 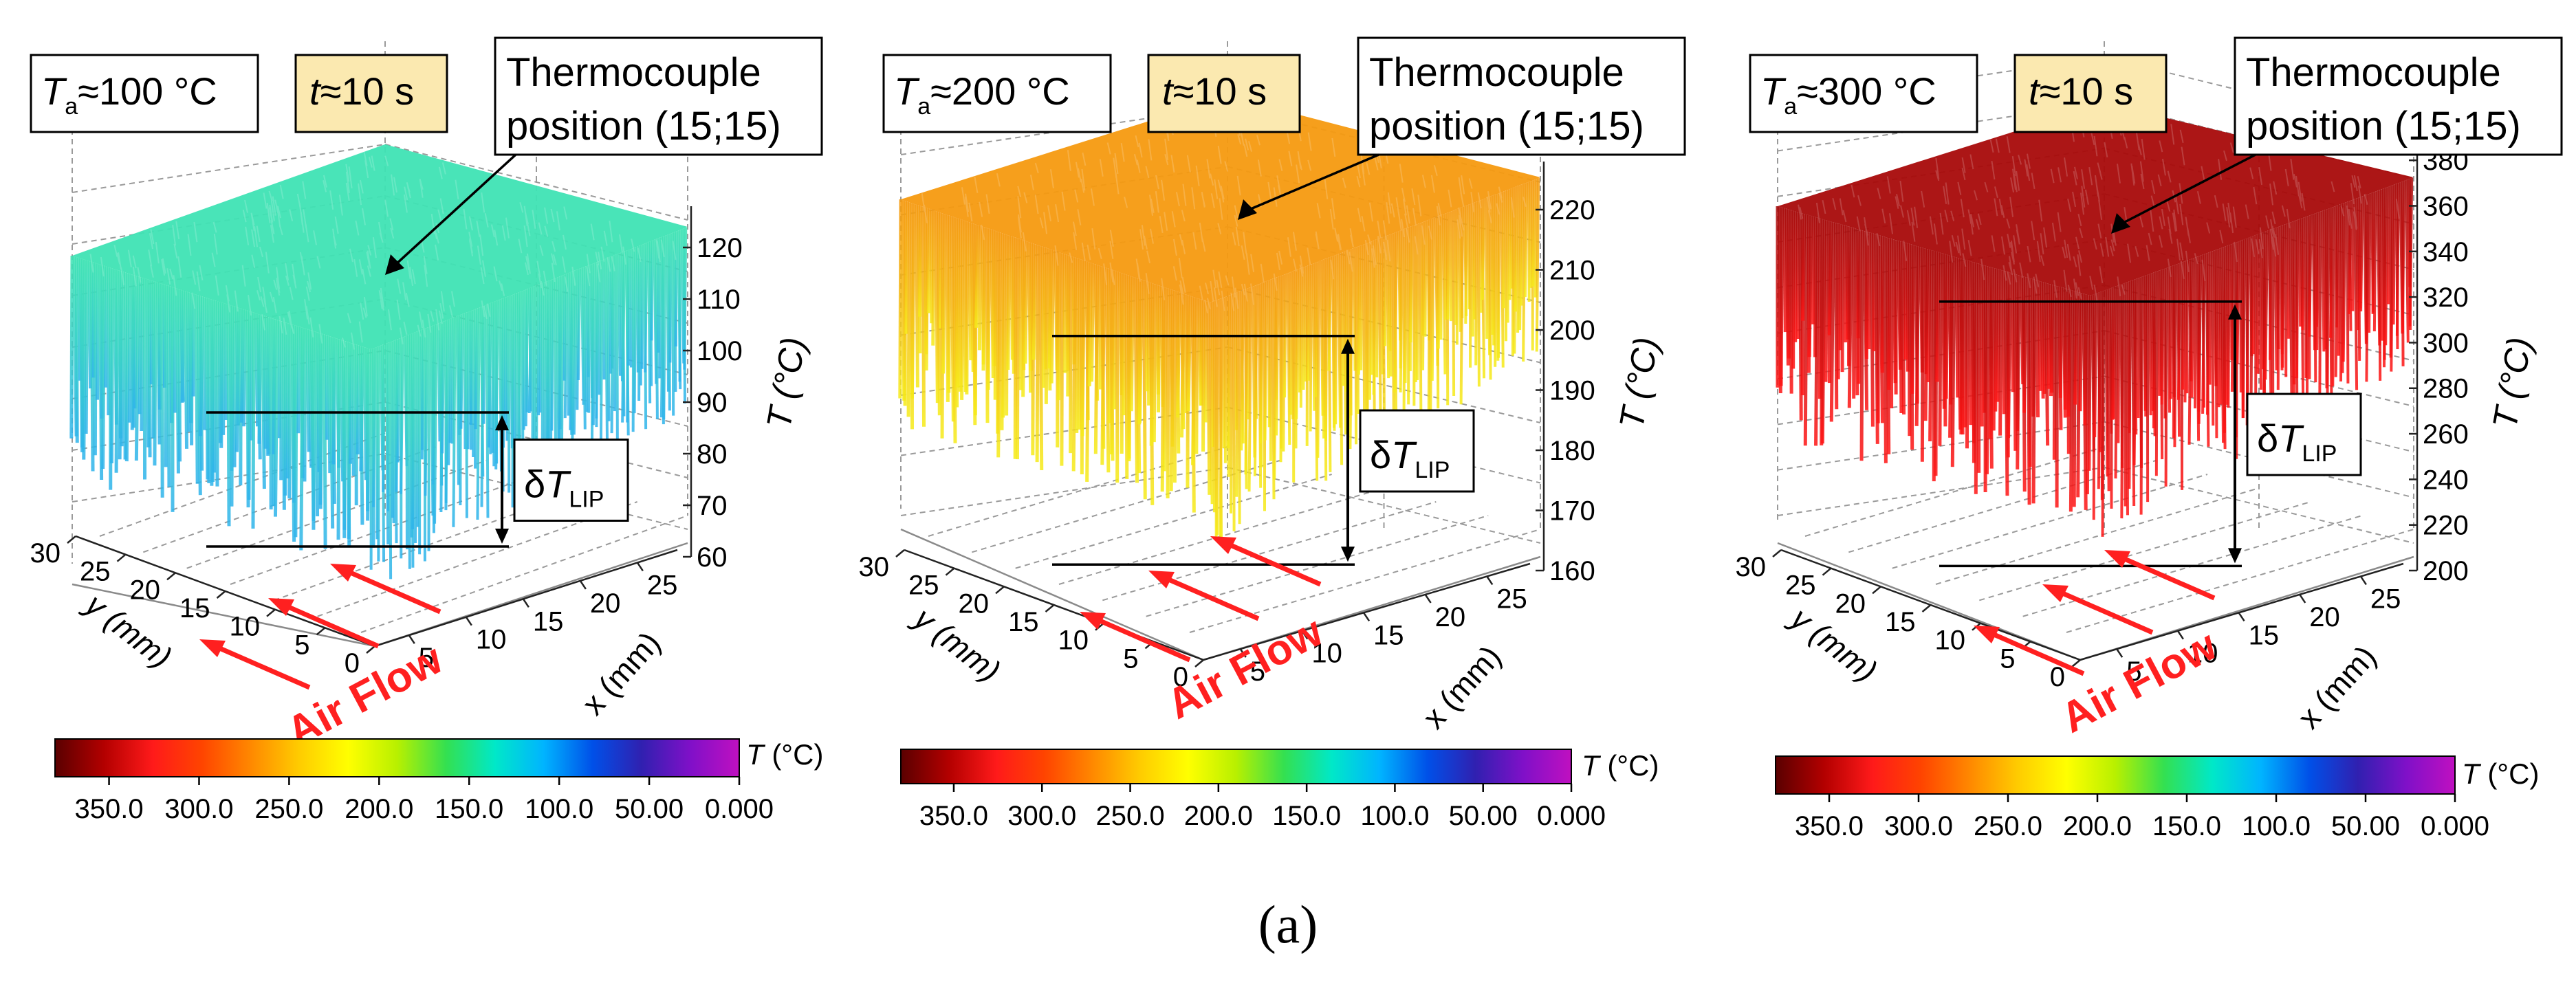 I want to click on x-tick, so click(x=583, y=585).